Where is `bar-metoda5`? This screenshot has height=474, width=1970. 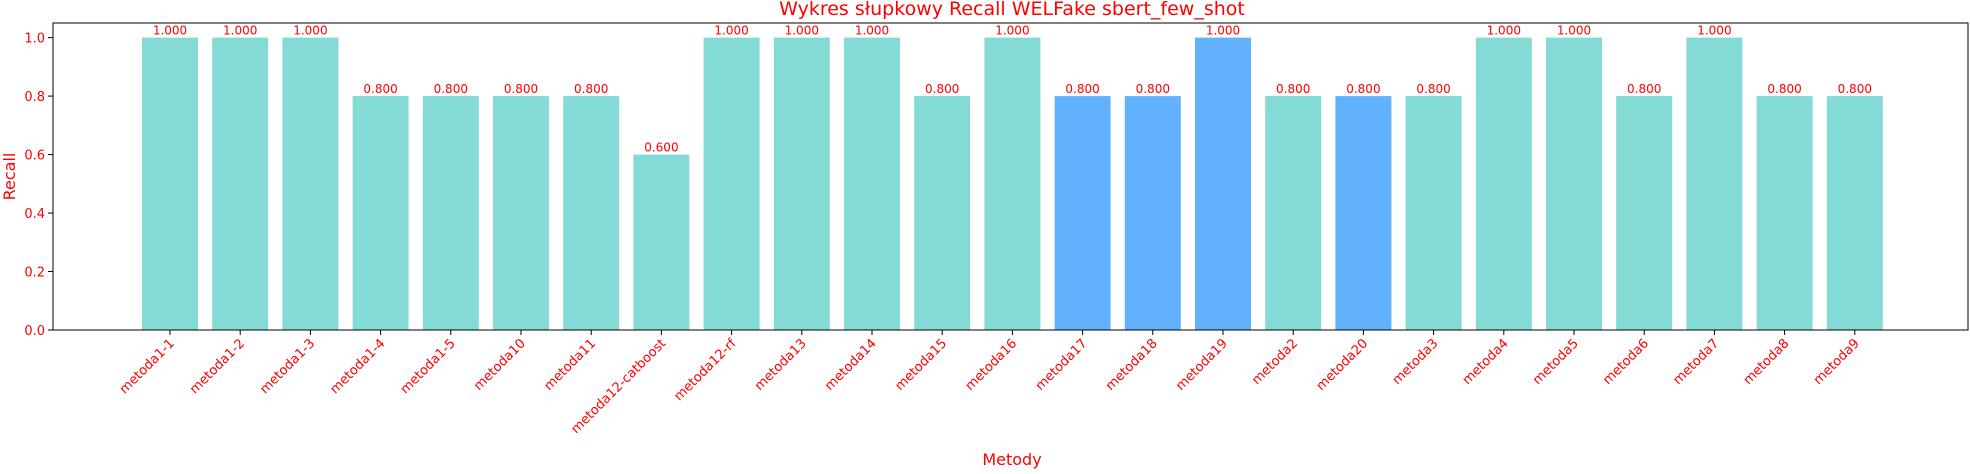
bar-metoda5 is located at coordinates (1574, 183).